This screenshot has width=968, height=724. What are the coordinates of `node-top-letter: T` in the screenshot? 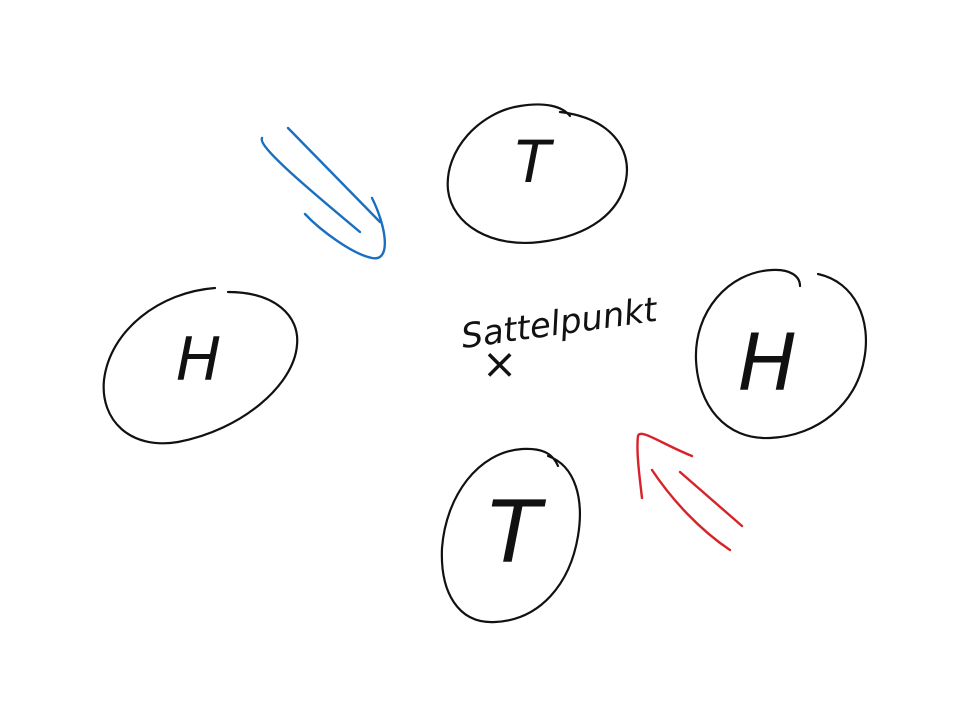 It's located at (535, 162).